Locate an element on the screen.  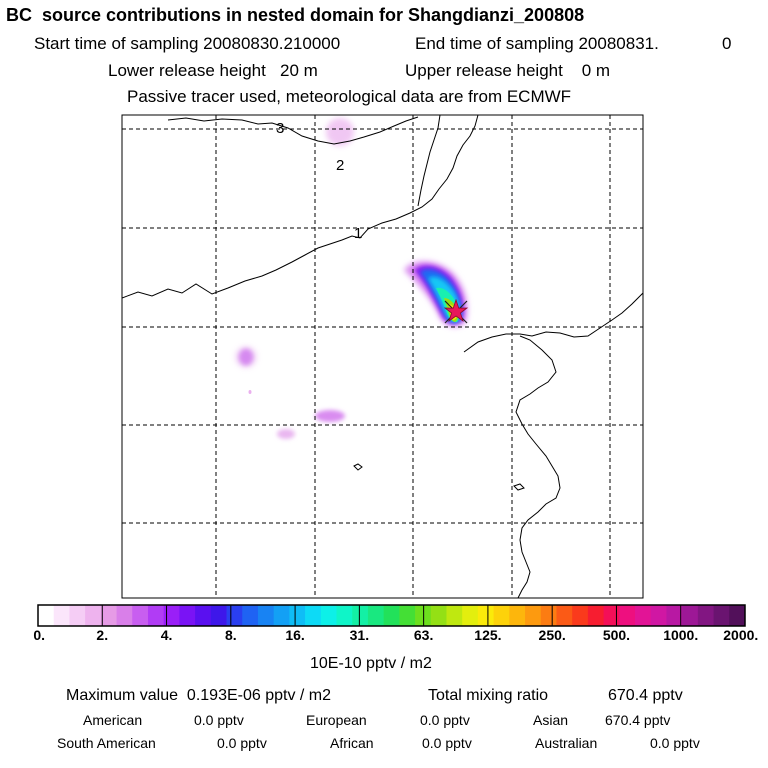
colorbar-tick-label: 4. is located at coordinates (166, 635).